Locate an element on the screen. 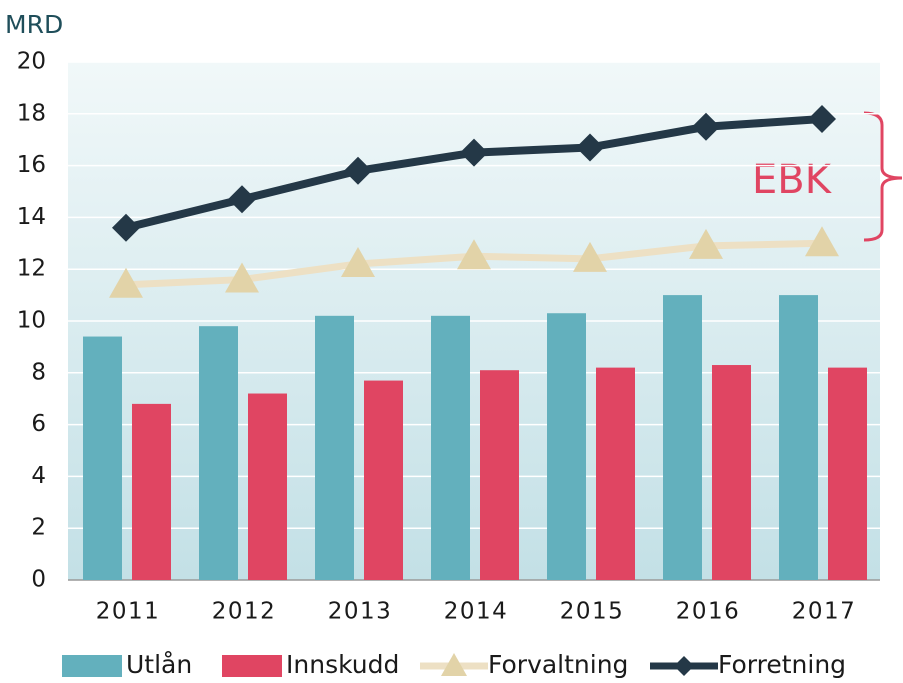  y-tick-label: 6 is located at coordinates (38, 424).